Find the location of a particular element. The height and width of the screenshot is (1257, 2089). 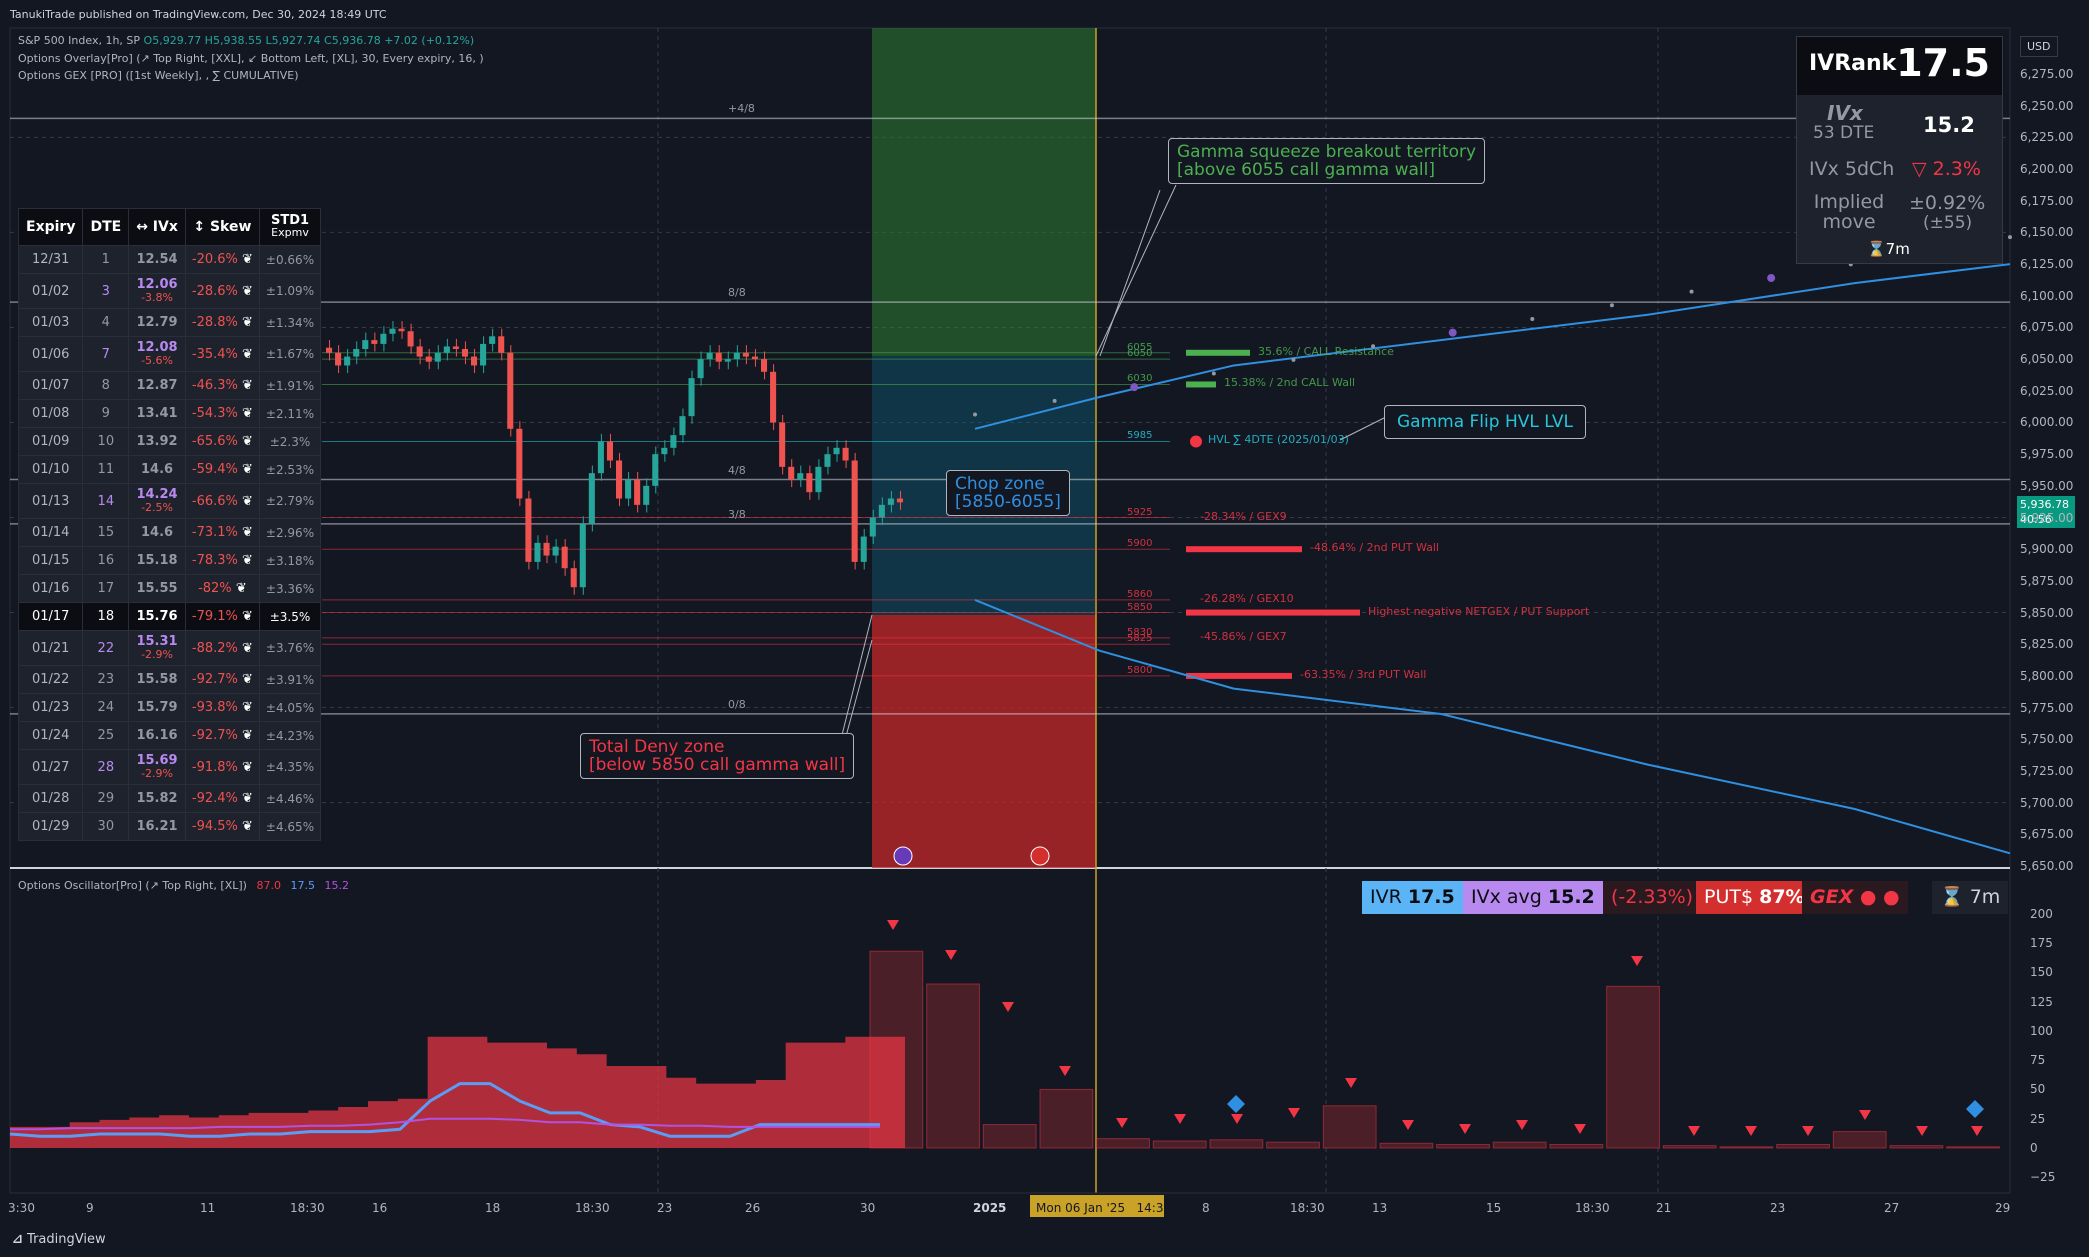

level-price: 5925 is located at coordinates (1140, 512).